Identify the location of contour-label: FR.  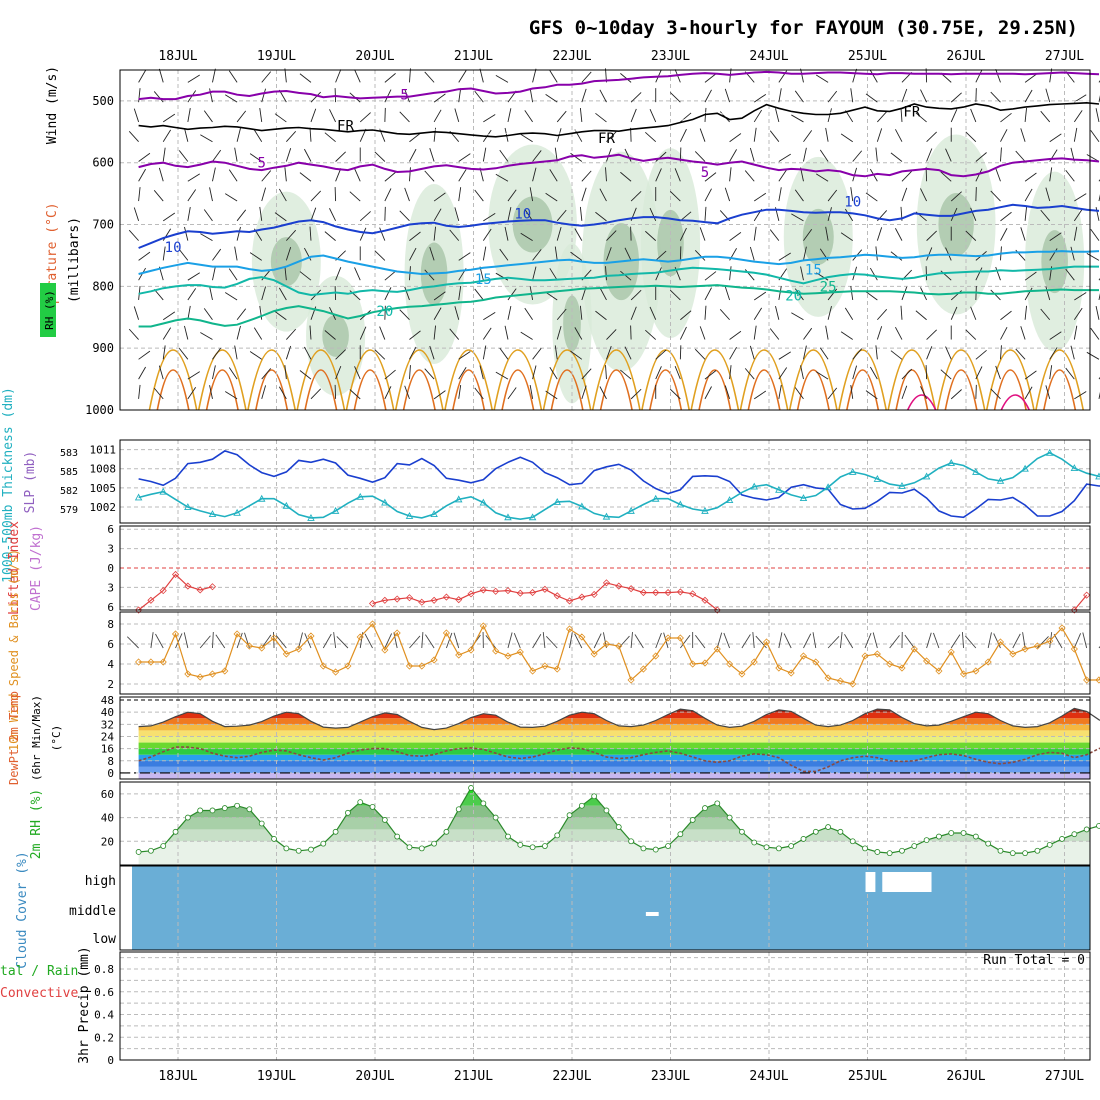
(345, 127).